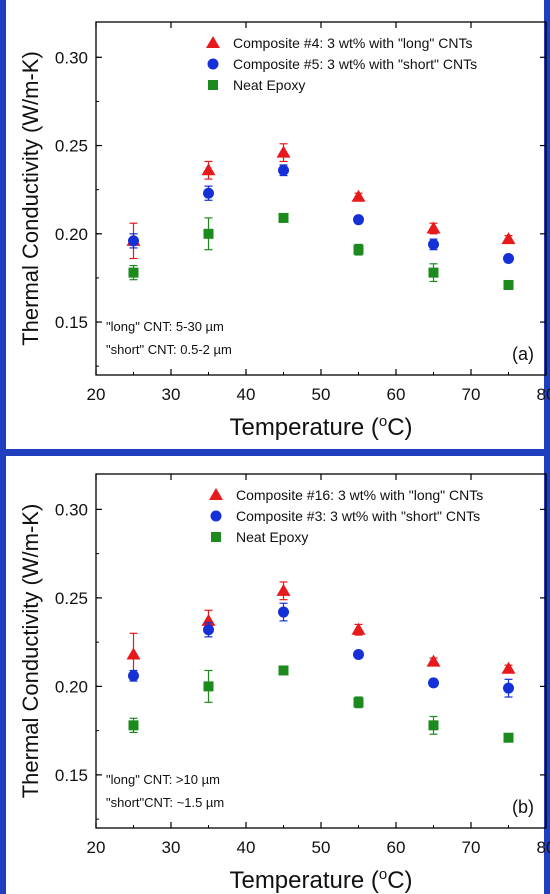  I want to click on legend-label: Composite #3: 3 wt% with "short" CNTs, so click(358, 516).